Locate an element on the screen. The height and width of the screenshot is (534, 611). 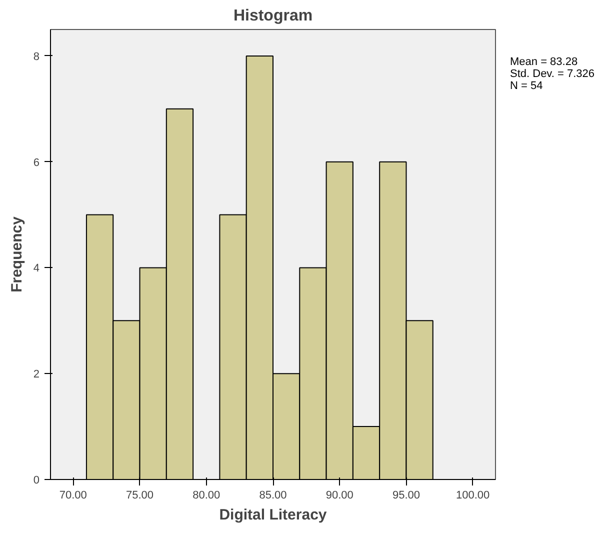
x-tick-label: 95.00 is located at coordinates (406, 496).